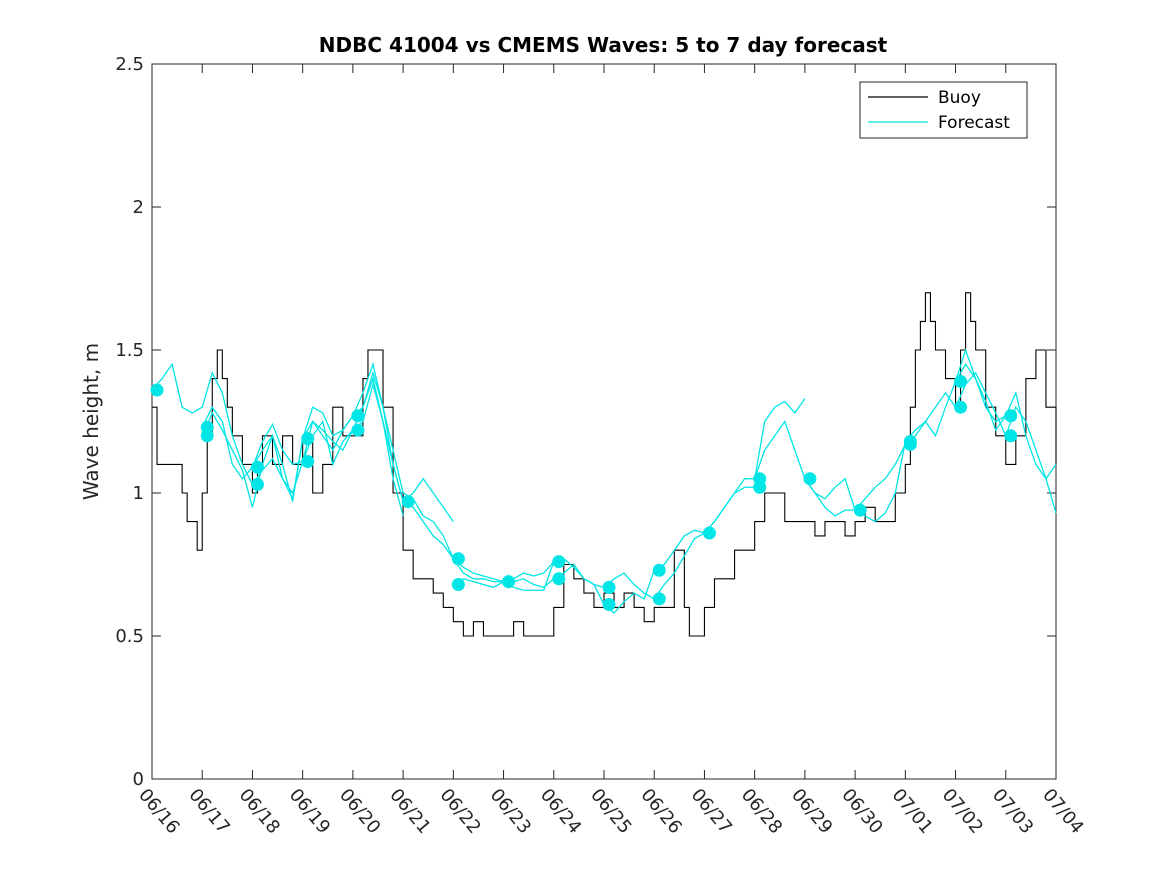 The height and width of the screenshot is (875, 1167). I want to click on y-tick-labels: 0 0.5 1 1.5 2 2.5, so click(129, 422).